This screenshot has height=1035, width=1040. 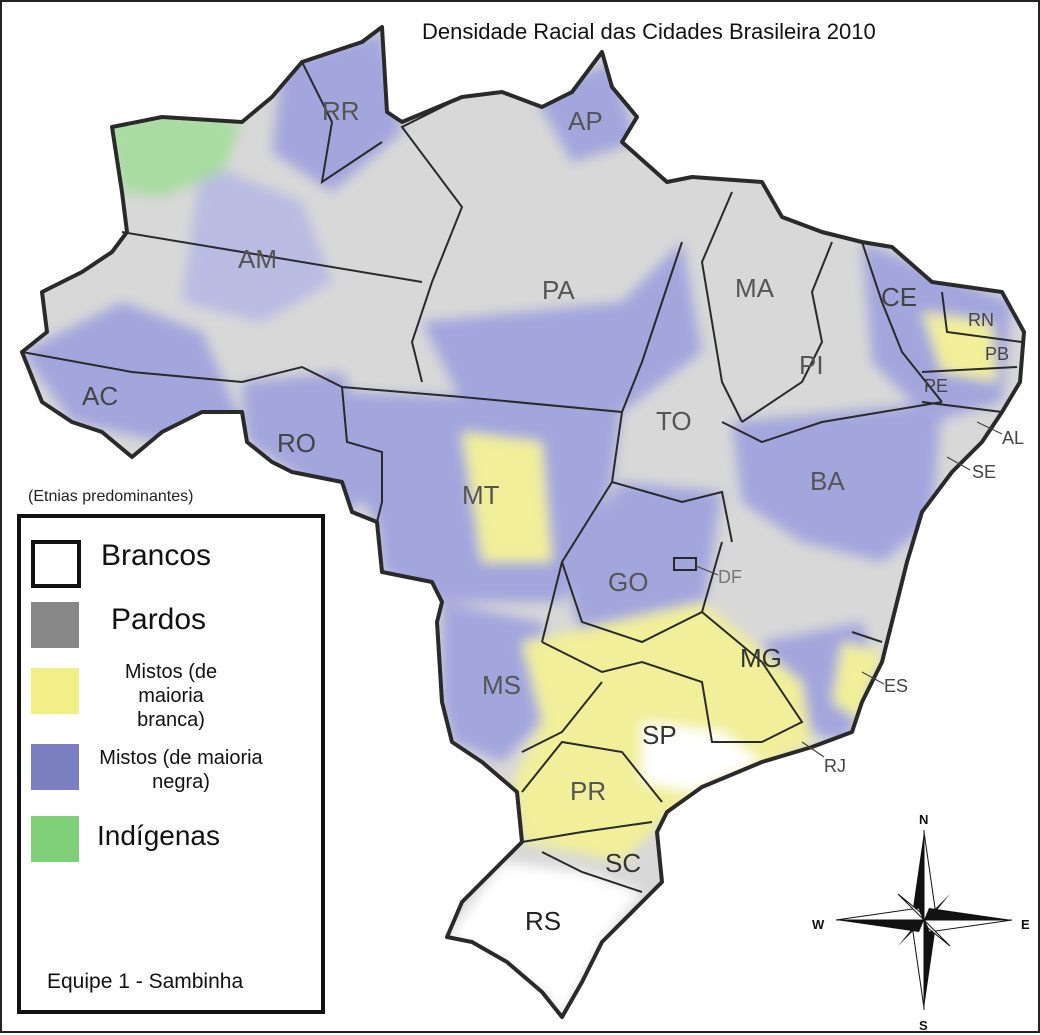 What do you see at coordinates (174, 154) in the screenshot?
I see `region-green-am` at bounding box center [174, 154].